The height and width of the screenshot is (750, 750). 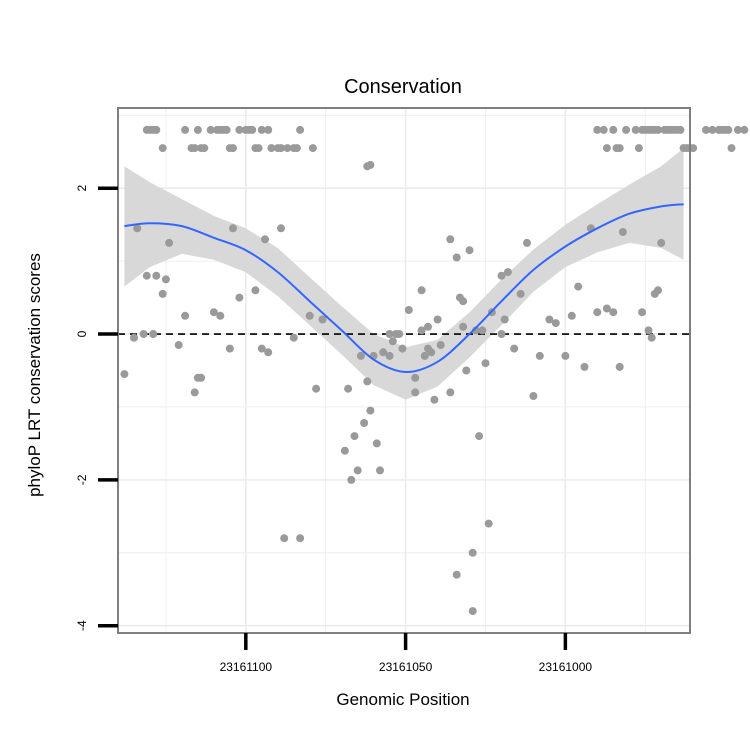 What do you see at coordinates (246, 667) in the screenshot?
I see `x-tick-label: 23161100` at bounding box center [246, 667].